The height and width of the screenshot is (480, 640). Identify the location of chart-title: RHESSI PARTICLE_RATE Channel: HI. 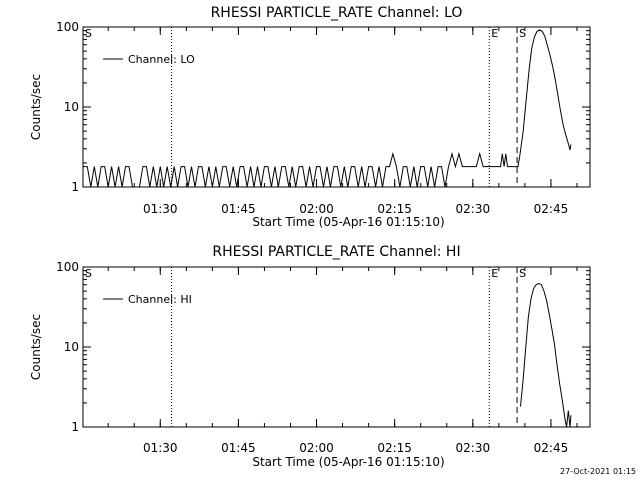
(336, 252).